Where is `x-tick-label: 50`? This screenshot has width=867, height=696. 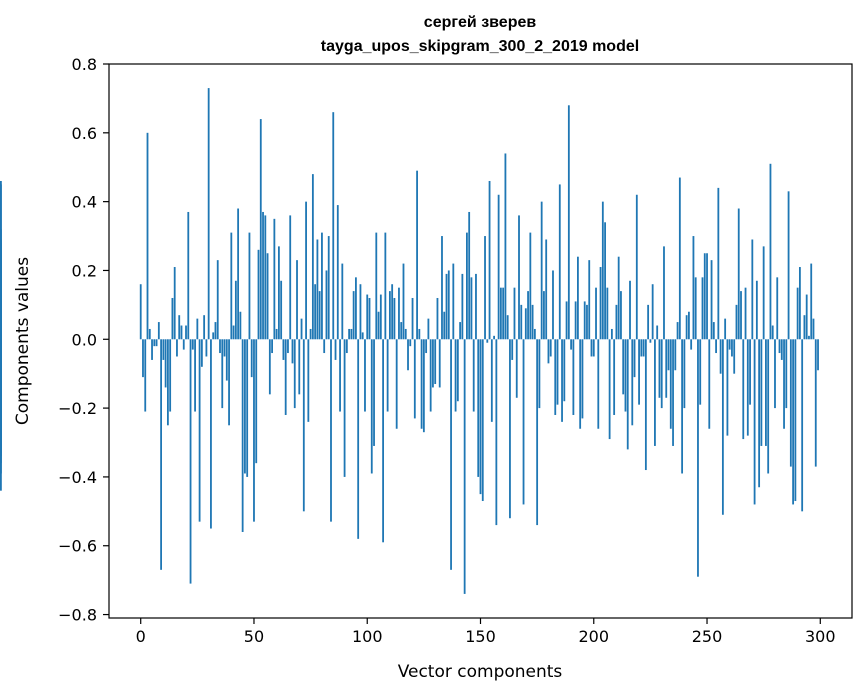
x-tick-label: 50 is located at coordinates (254, 636).